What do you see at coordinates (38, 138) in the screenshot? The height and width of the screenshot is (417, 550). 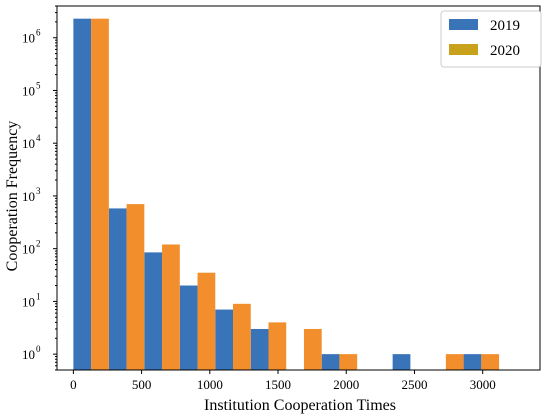 I see `y-tick-exponent: 4` at bounding box center [38, 138].